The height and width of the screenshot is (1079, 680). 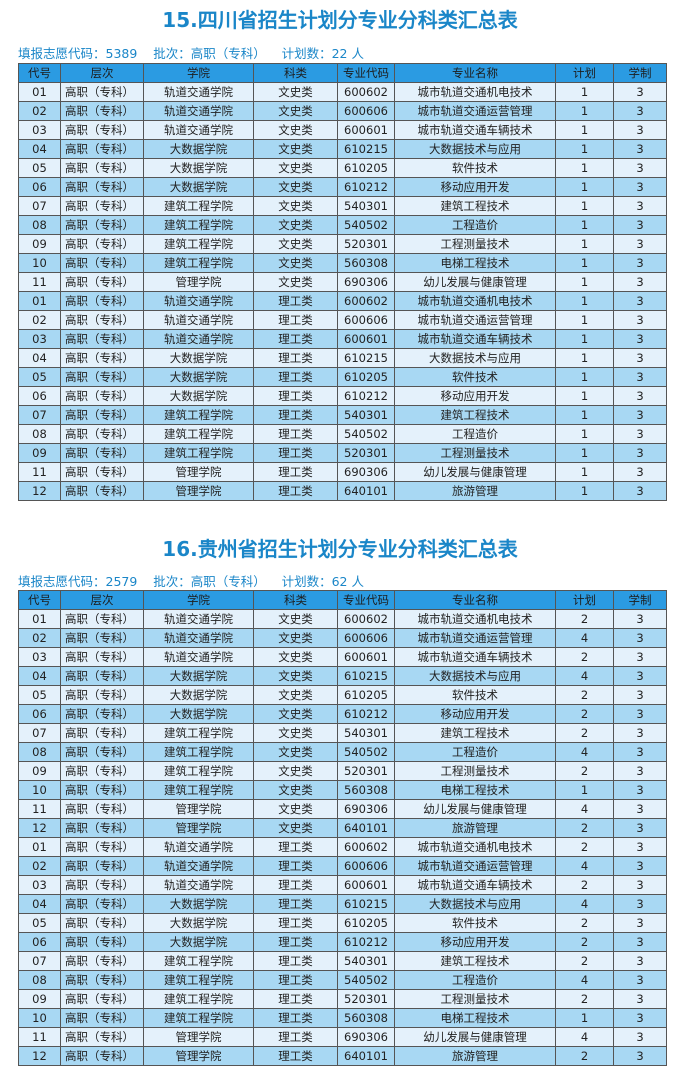 What do you see at coordinates (366, 904) in the screenshot?
I see `cell-major-code: 610215` at bounding box center [366, 904].